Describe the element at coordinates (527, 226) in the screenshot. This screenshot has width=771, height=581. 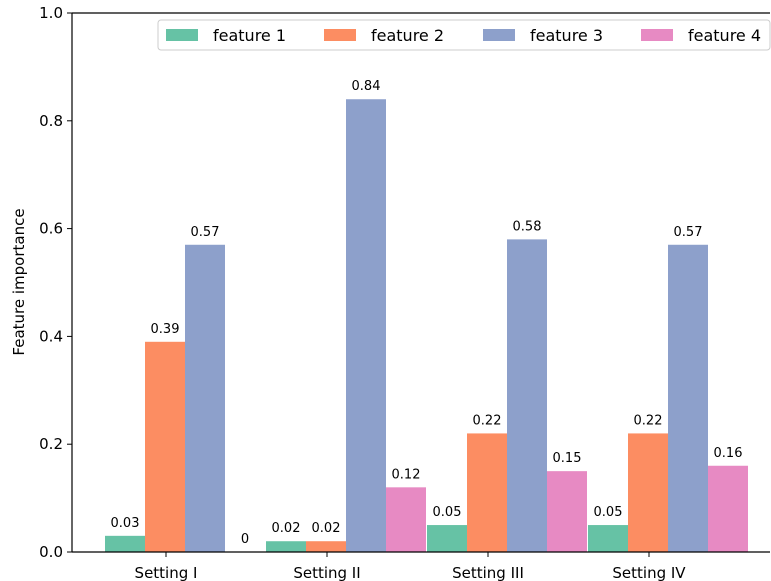
I see `bar-value-label: 0.58` at that location.